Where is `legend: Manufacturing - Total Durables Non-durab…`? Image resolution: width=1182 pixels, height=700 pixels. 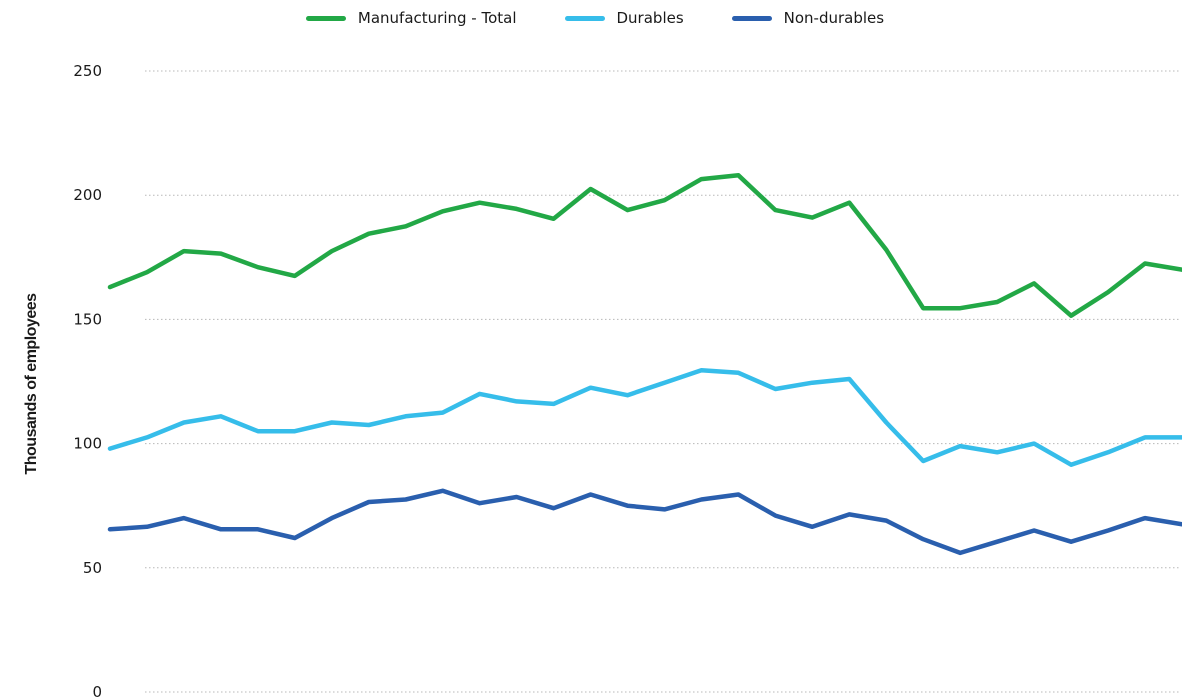 legend: Manufacturing - Total Durables Non-durab… is located at coordinates (591, 18).